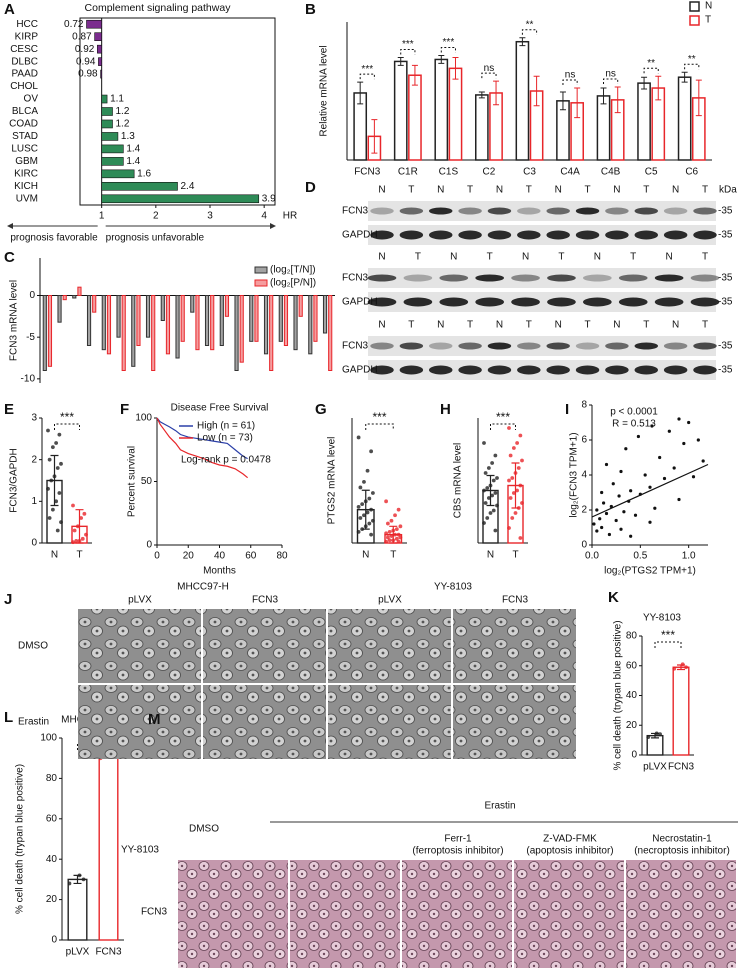 The height and width of the screenshot is (979, 744). I want to click on legend-label: High (n = 61), so click(226, 426).